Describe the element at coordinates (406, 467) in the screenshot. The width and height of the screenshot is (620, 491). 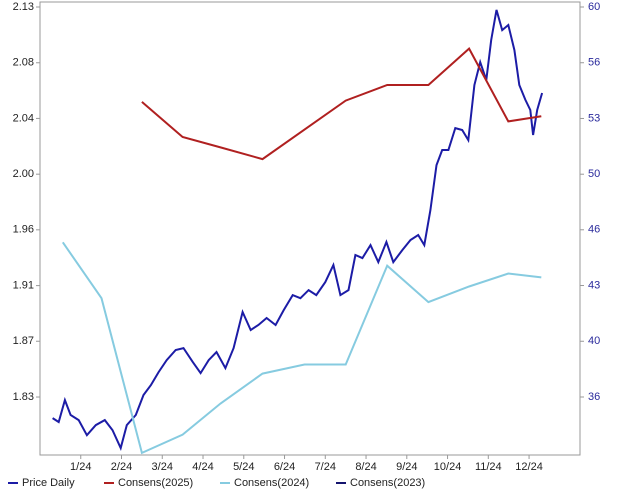
I see `x-tick-label: 9/24` at that location.